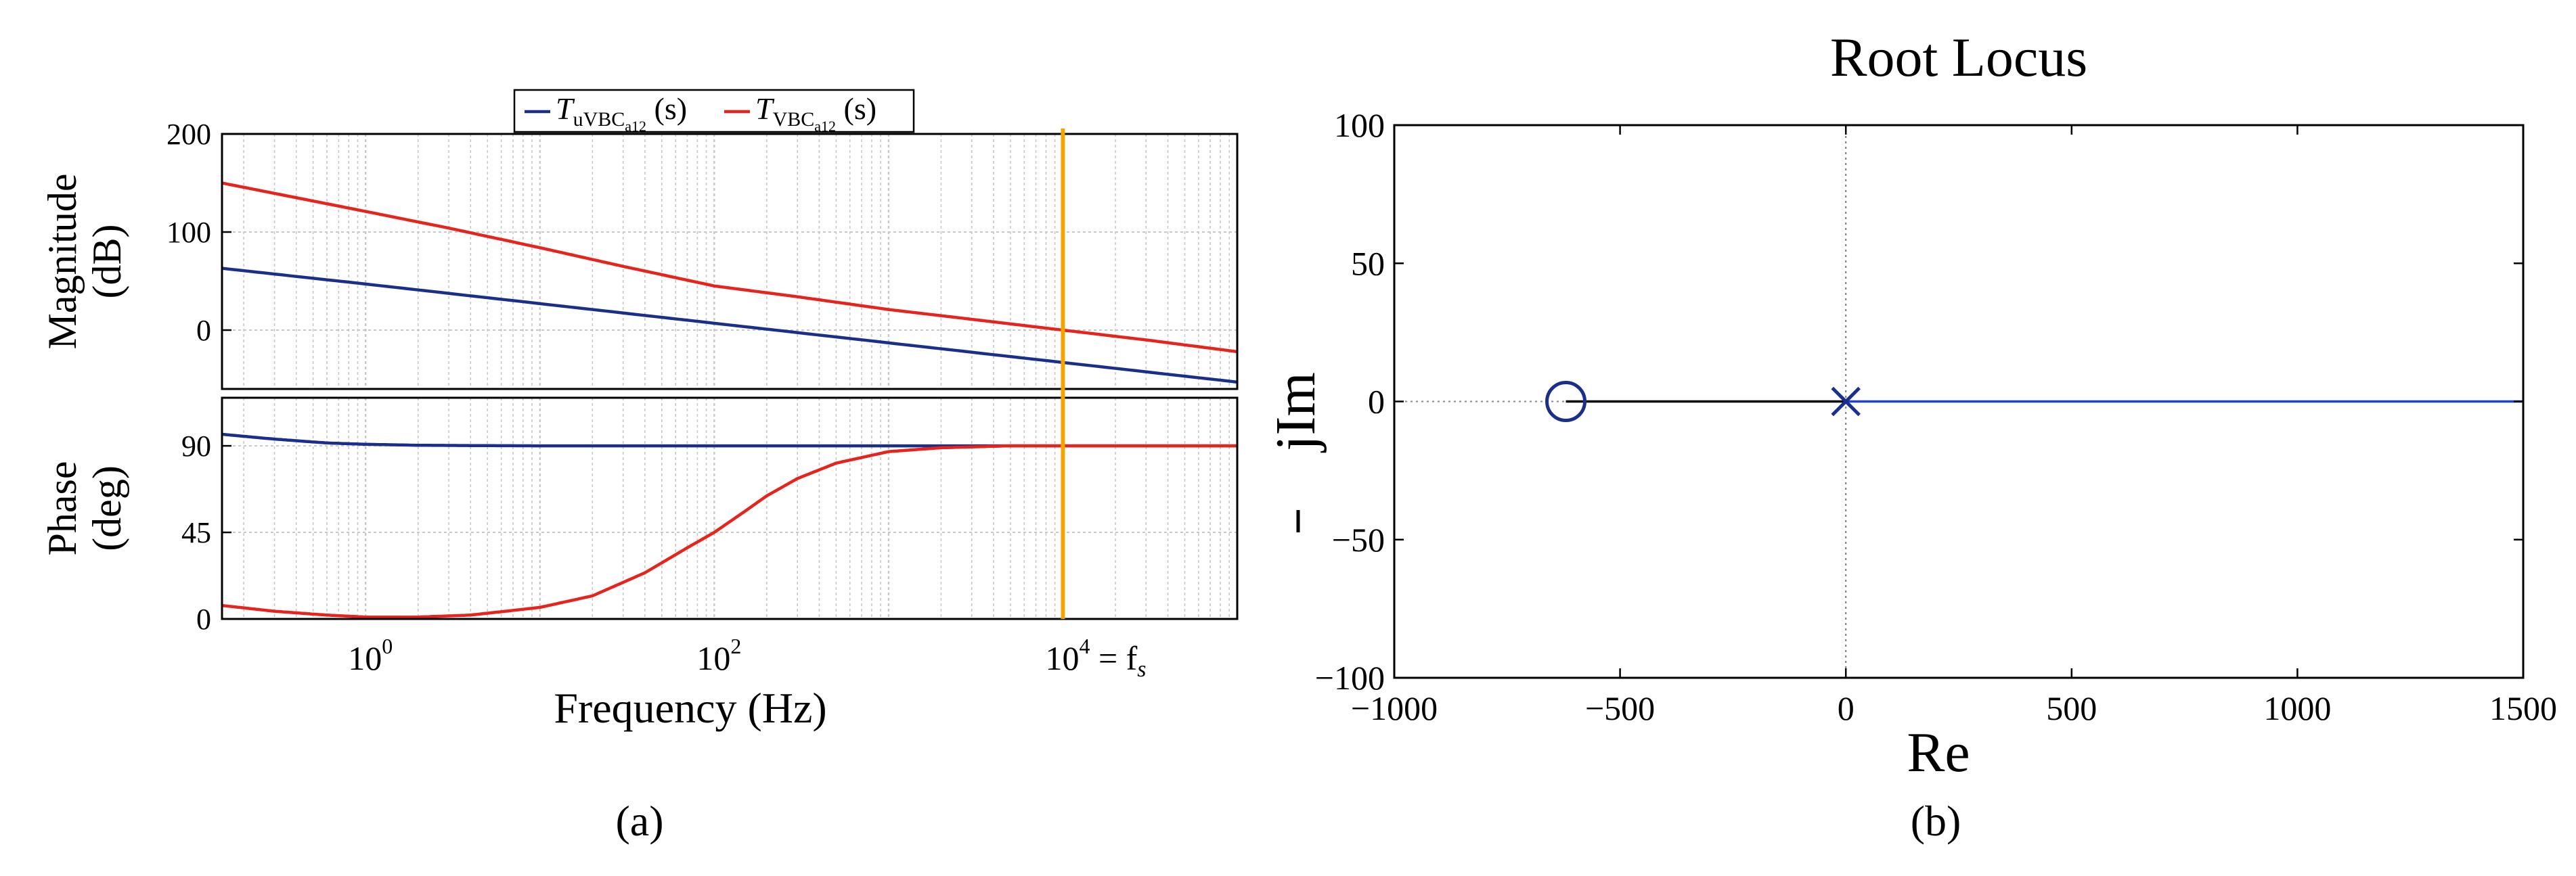  Describe the element at coordinates (84, 508) in the screenshot. I see `phase-ylabel: Phase(deg)` at that location.